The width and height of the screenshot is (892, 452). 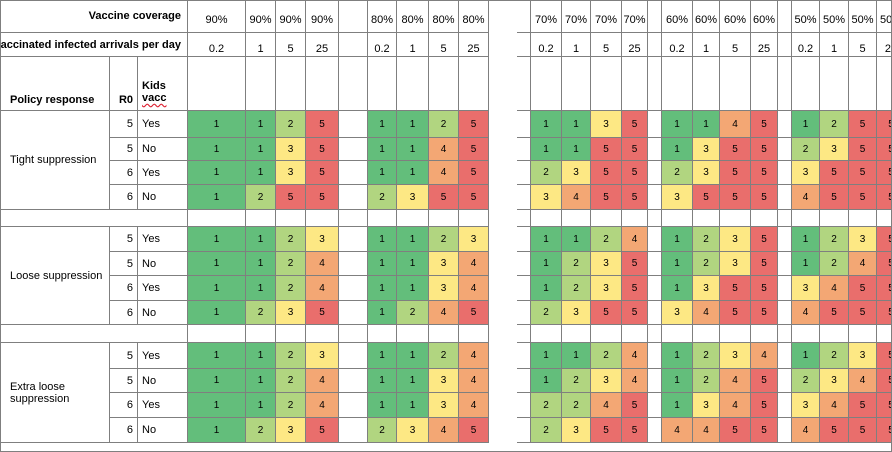 What do you see at coordinates (163, 84) in the screenshot?
I see `kids-vacc-header: Kids vacc` at bounding box center [163, 84].